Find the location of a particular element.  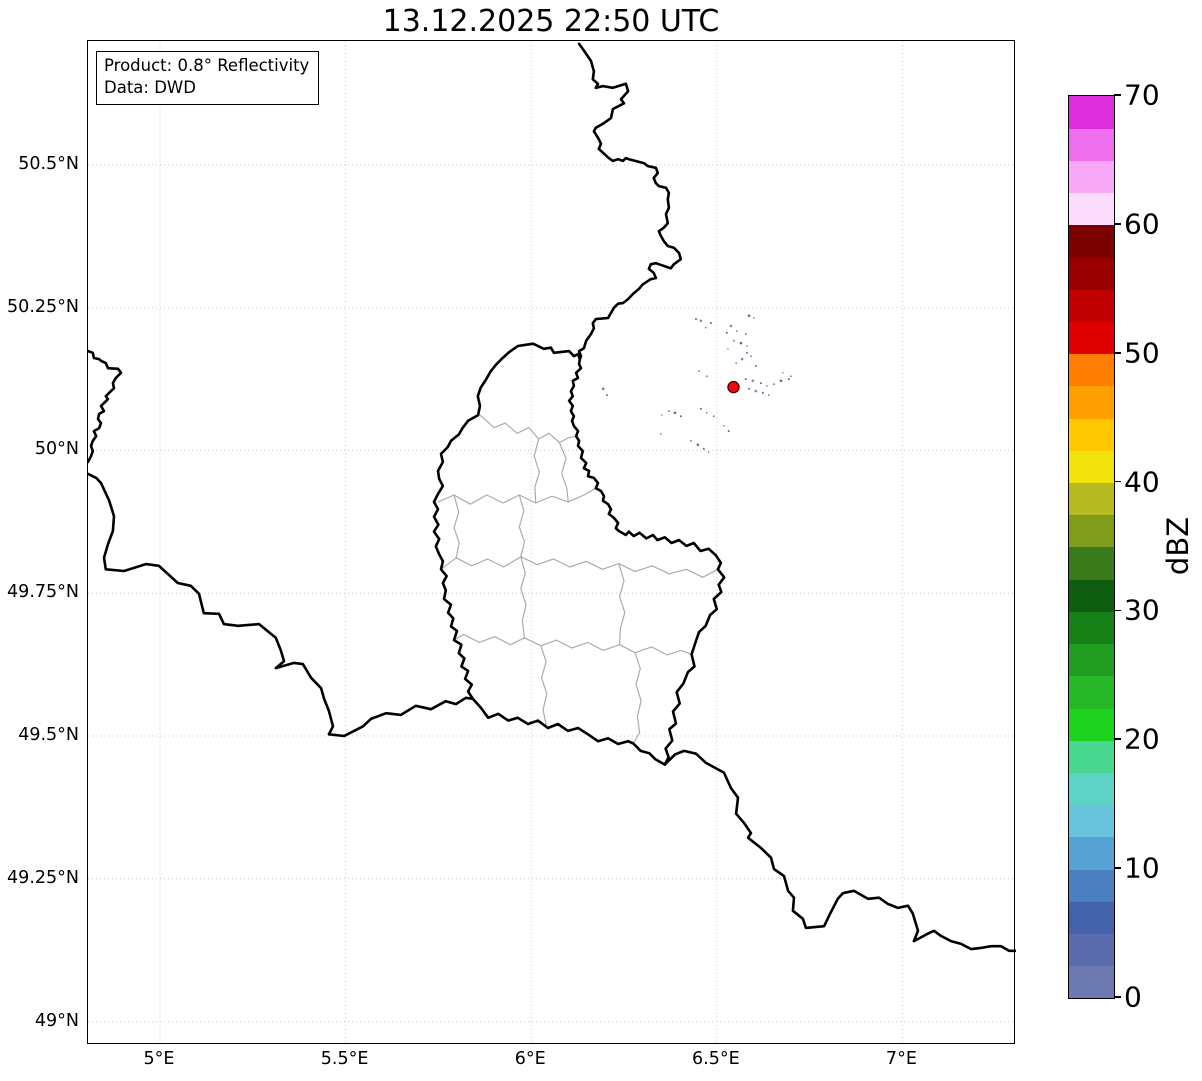

border-canton-line-l is located at coordinates (563, 472).